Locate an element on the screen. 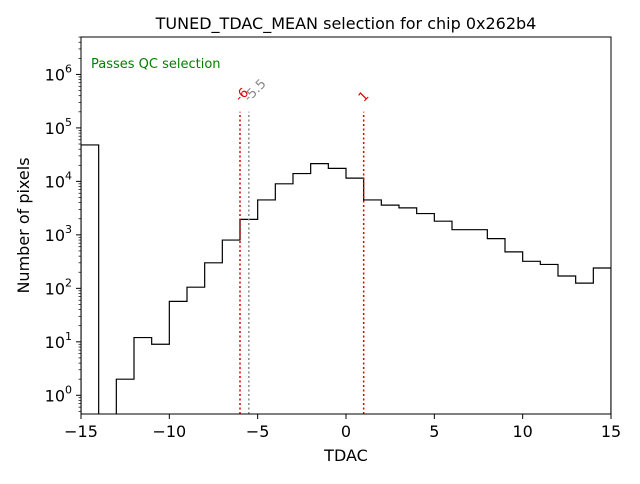 This screenshot has height=484, width=640. x-tick-label: 10 is located at coordinates (522, 431).